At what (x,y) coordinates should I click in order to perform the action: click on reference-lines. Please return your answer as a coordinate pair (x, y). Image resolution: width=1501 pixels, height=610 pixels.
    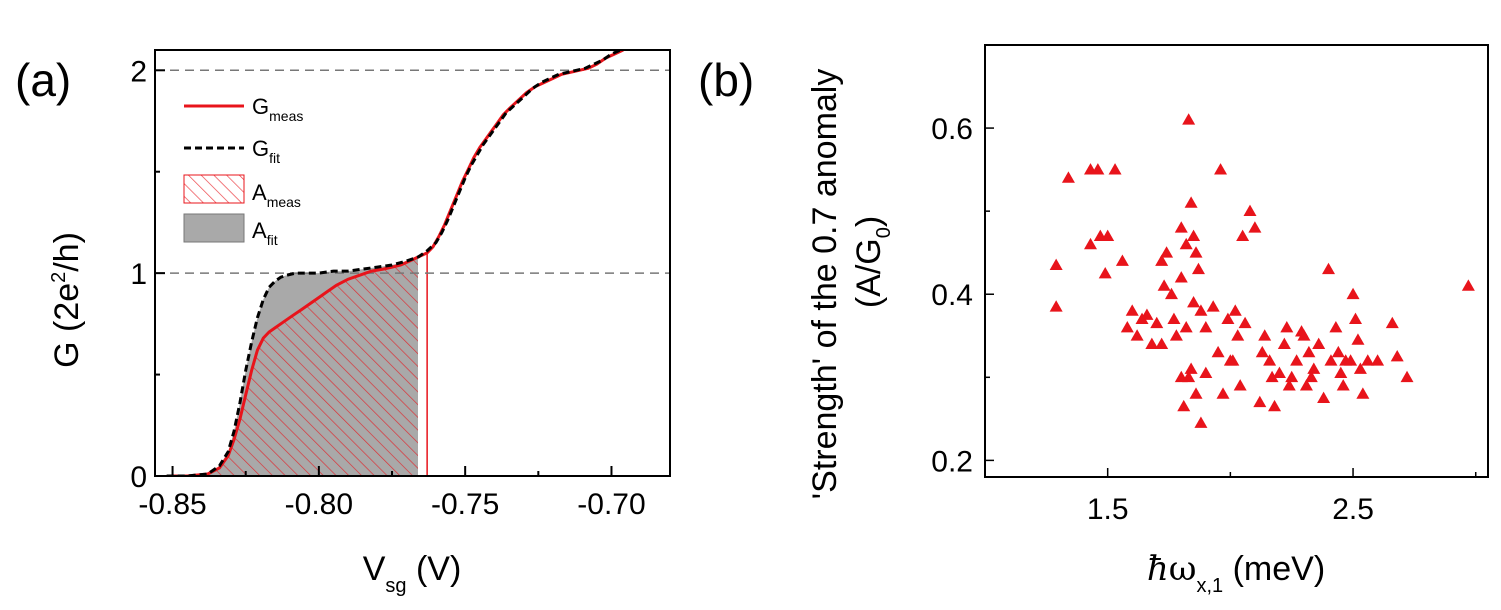
    Looking at the image, I should click on (412, 171).